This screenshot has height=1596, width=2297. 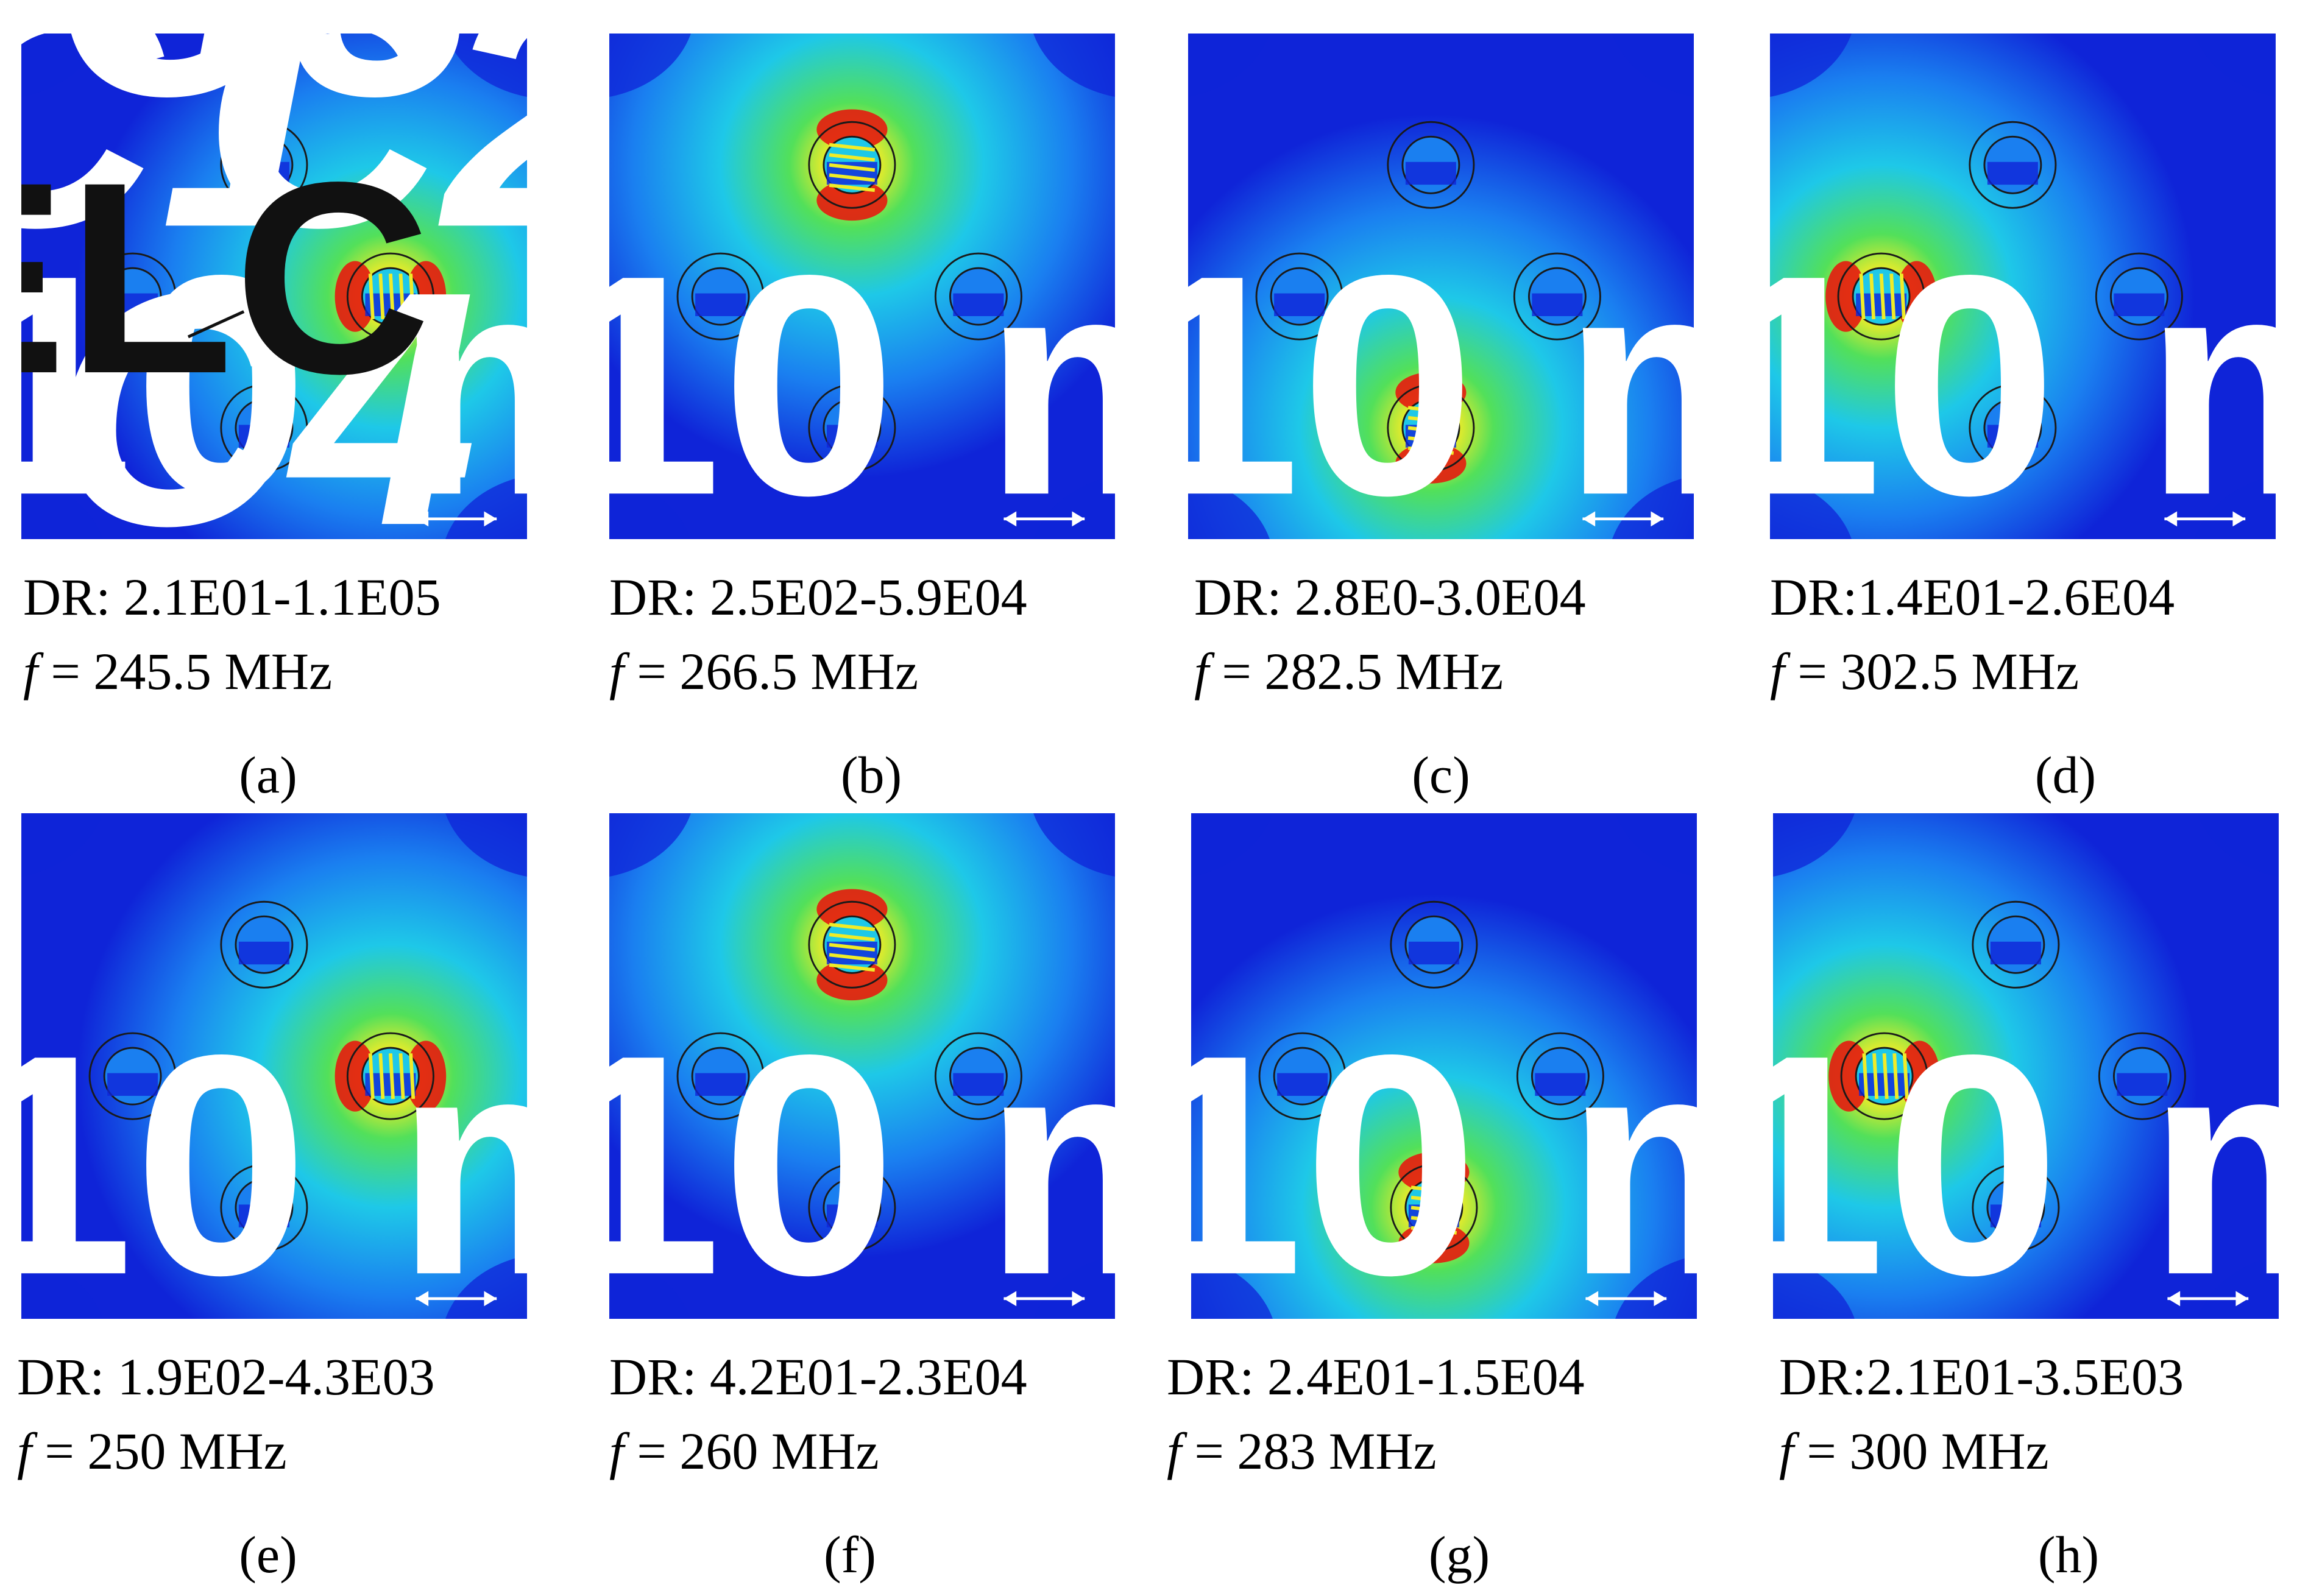 I want to click on field-map-c: 10 mm, so click(x=1441, y=286).